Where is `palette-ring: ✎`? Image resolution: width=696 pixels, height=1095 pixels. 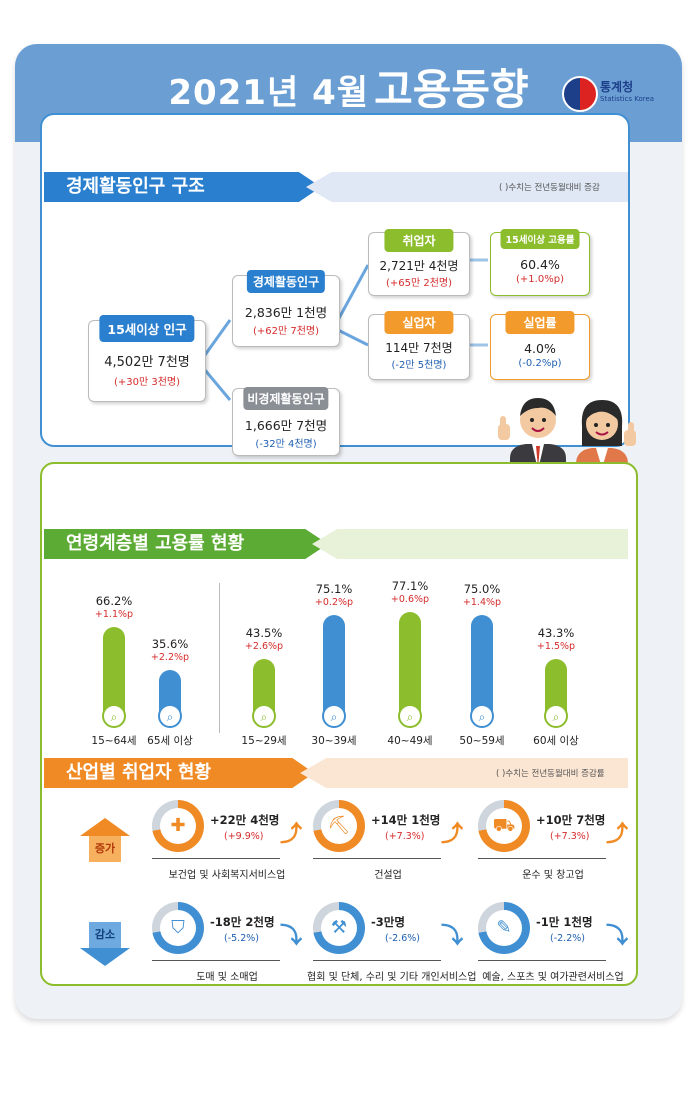 palette-ring: ✎ is located at coordinates (504, 928).